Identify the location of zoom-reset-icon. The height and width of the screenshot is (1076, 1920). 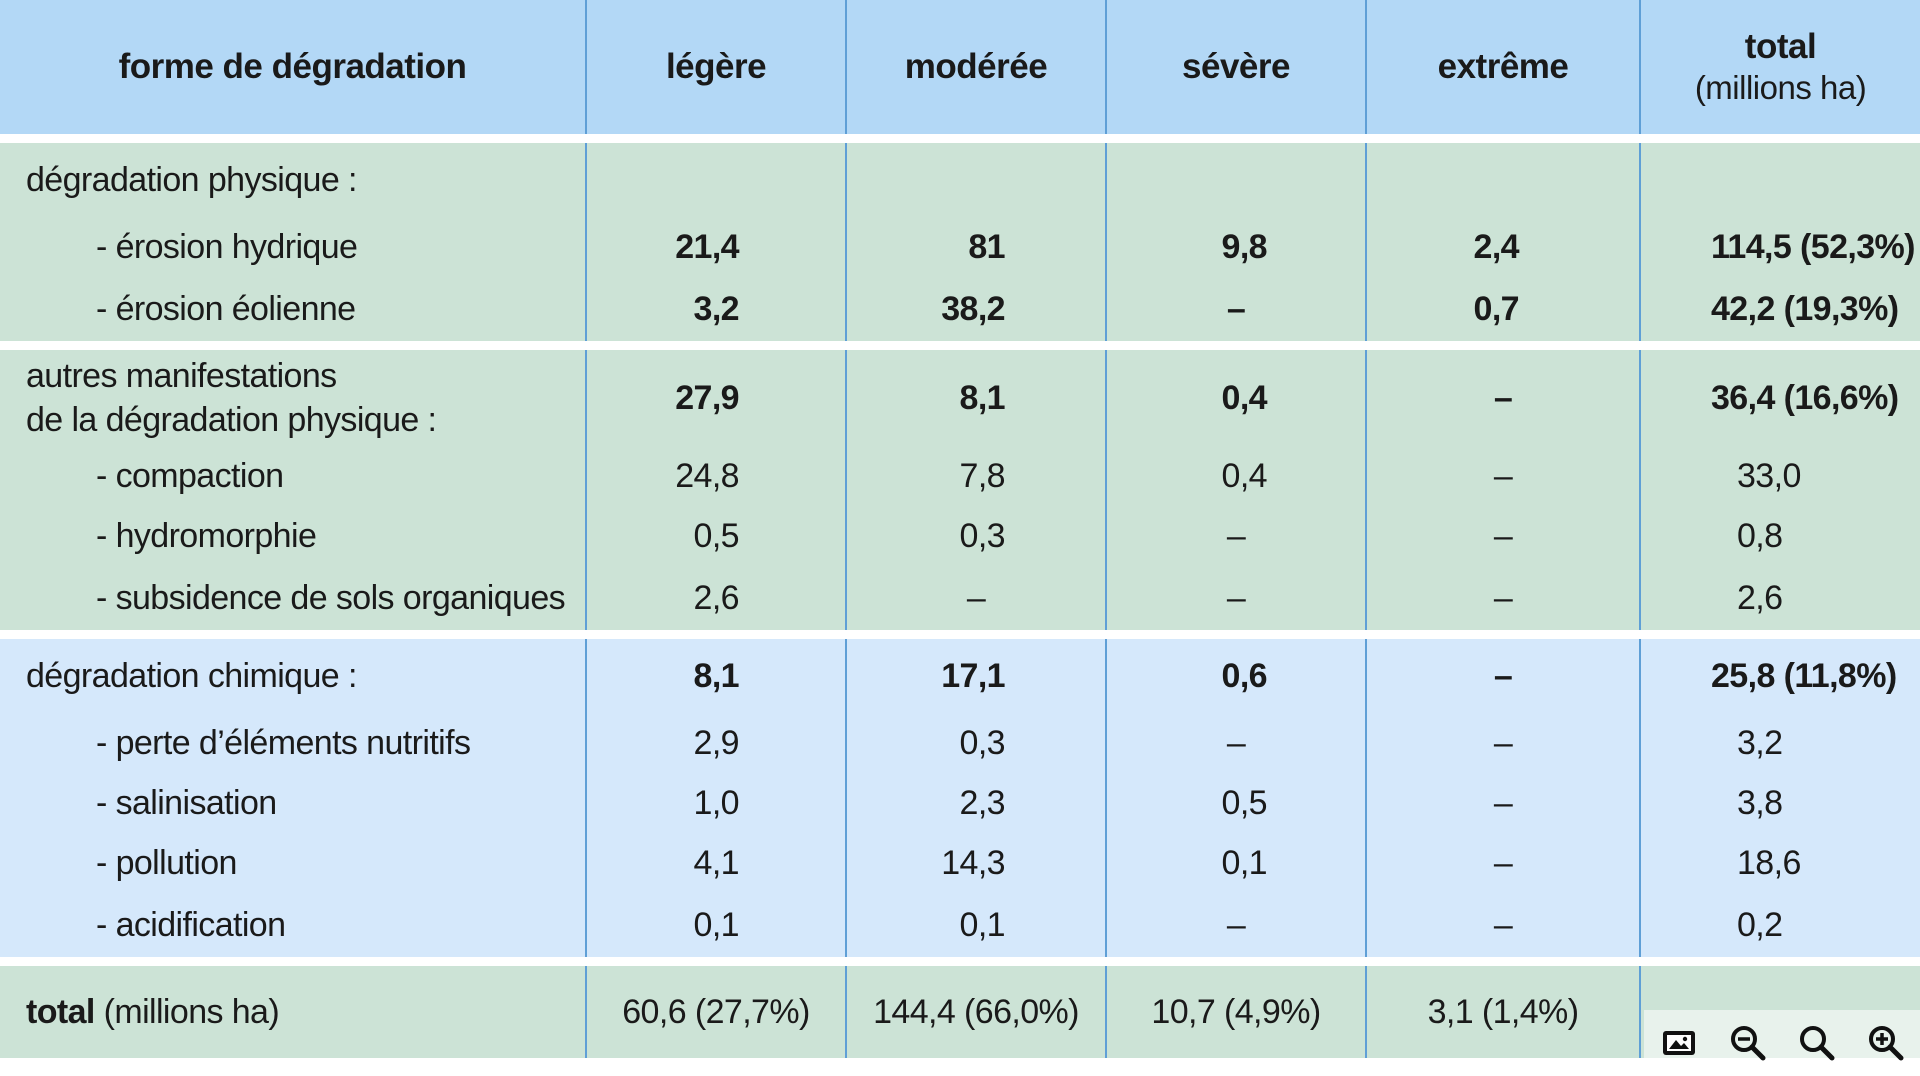
(1817, 1043).